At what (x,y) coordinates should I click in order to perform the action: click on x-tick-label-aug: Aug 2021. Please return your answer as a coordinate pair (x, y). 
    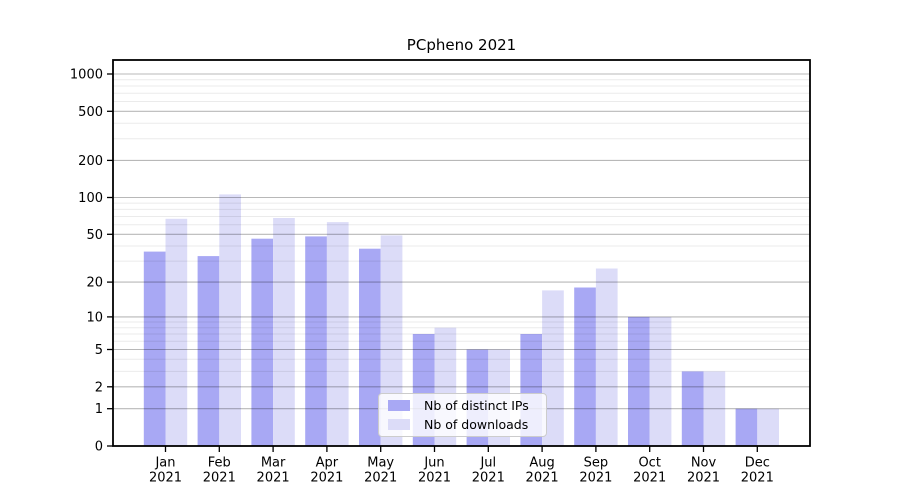
    Looking at the image, I should click on (542, 471).